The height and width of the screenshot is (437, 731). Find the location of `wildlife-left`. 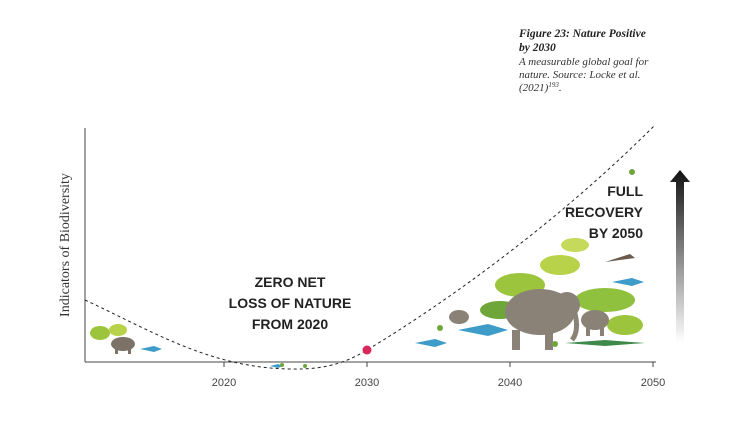

wildlife-left is located at coordinates (198, 346).